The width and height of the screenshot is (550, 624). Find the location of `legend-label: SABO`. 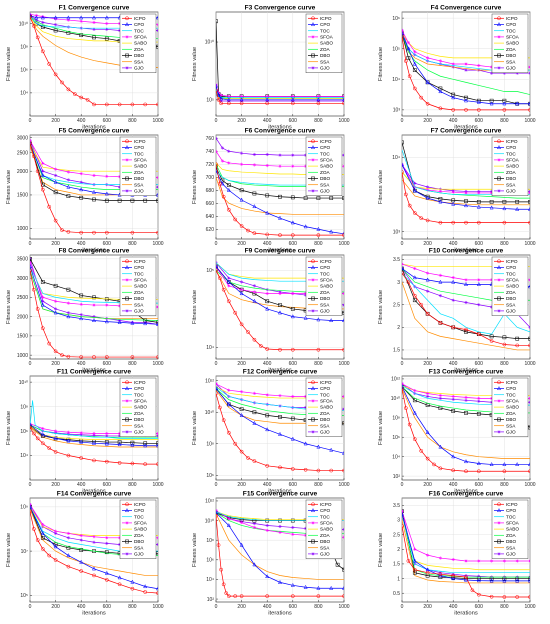

legend-label: SABO is located at coordinates (326, 529).